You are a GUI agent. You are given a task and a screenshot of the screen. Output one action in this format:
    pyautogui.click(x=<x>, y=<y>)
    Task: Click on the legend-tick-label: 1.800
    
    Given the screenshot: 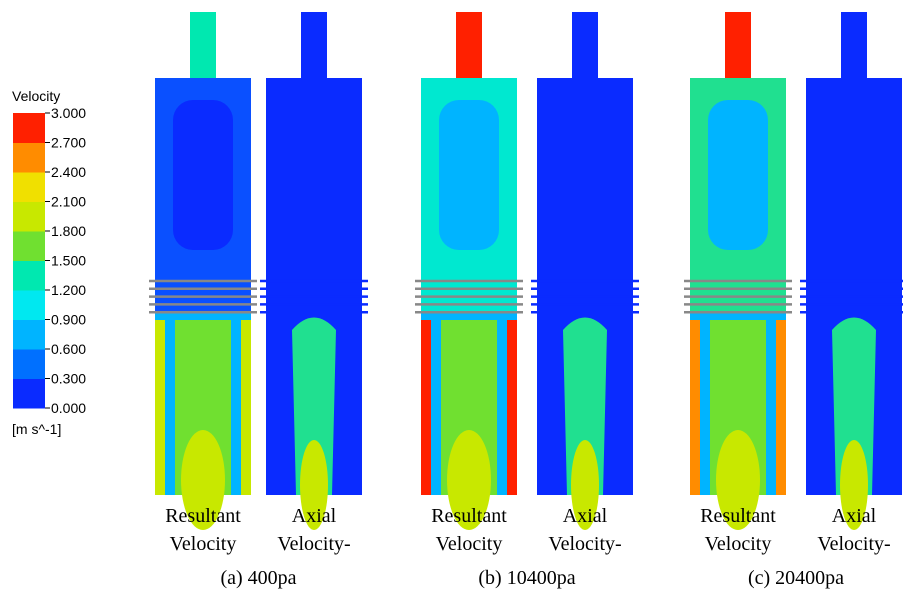 What is the action you would take?
    pyautogui.click(x=68, y=231)
    